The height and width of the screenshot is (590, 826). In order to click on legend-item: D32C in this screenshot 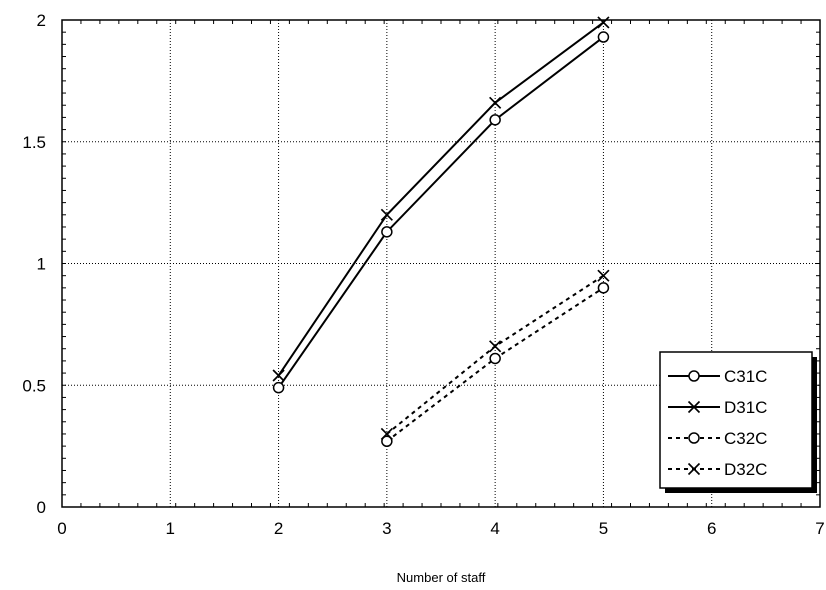, I will do `click(717, 469)`.